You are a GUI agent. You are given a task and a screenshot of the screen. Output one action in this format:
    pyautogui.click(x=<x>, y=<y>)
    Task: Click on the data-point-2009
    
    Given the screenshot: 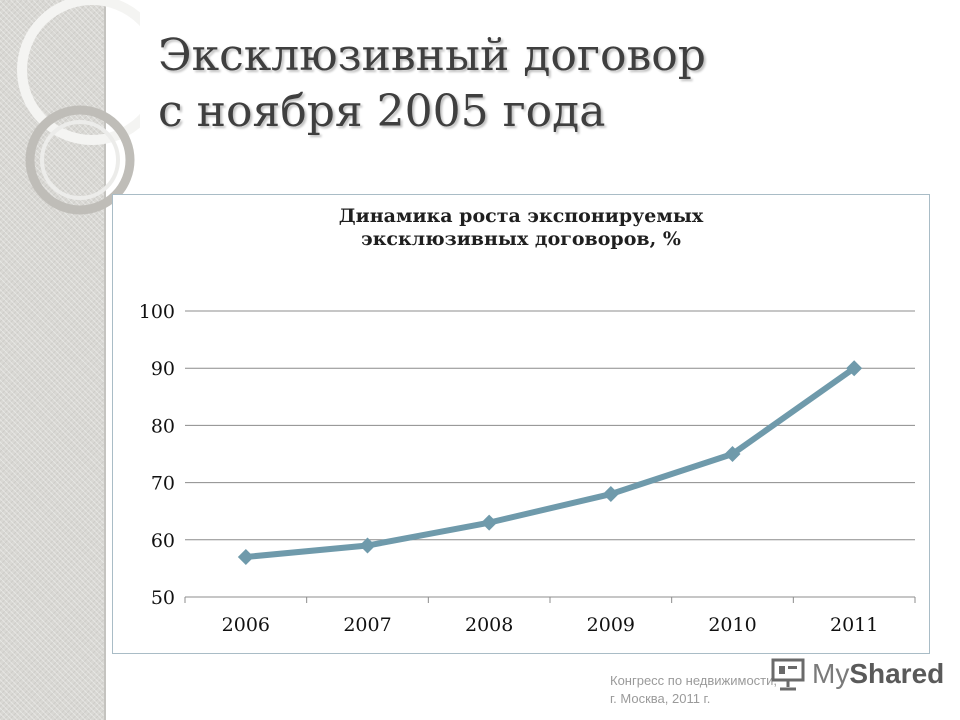 What is the action you would take?
    pyautogui.click(x=610, y=494)
    